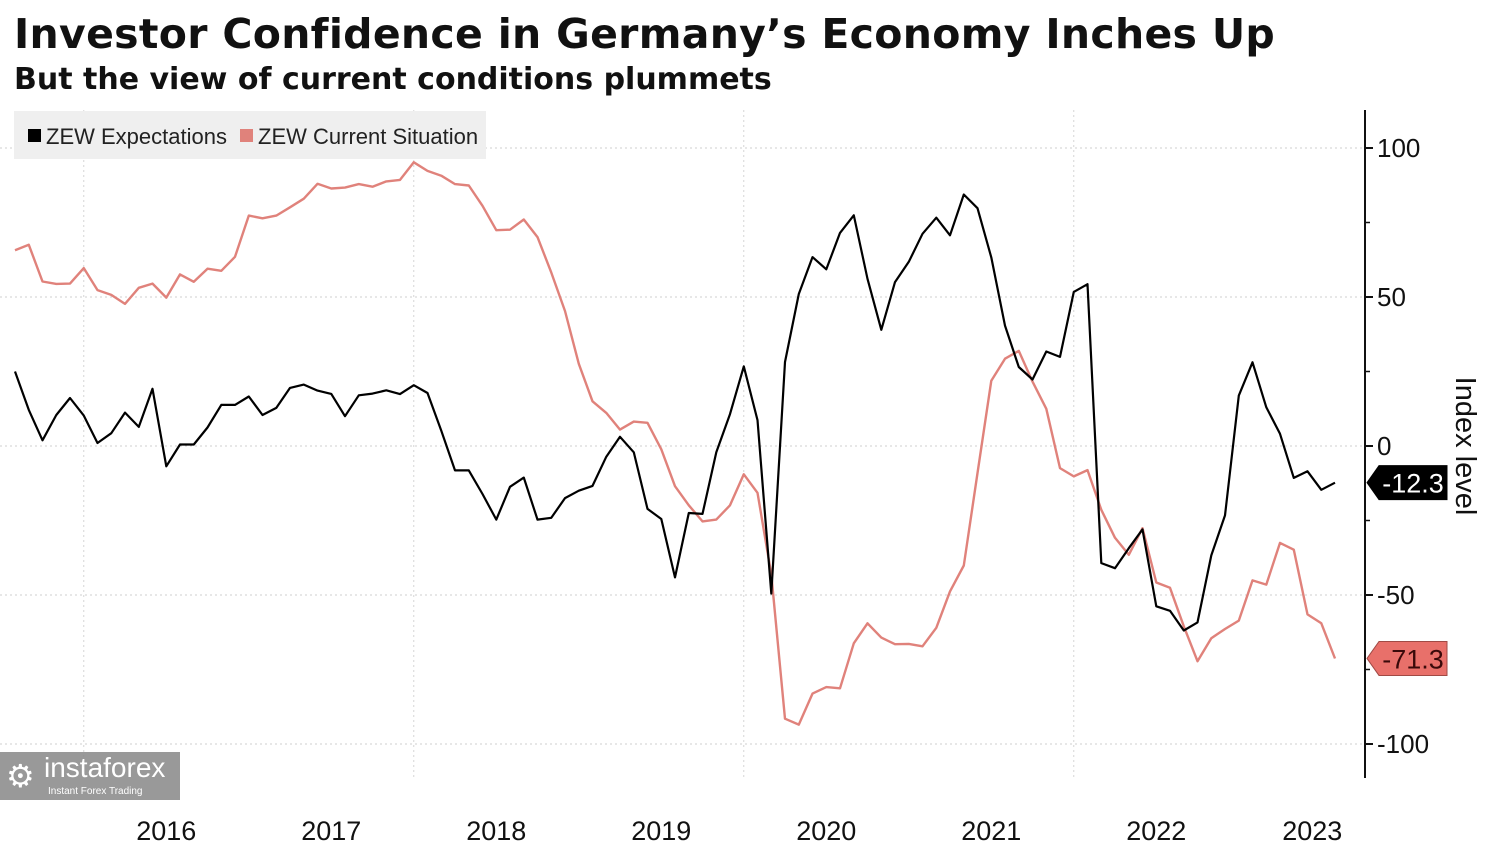 Image resolution: width=1500 pixels, height=850 pixels. Describe the element at coordinates (496, 831) in the screenshot. I see `x-tick-label: 2018` at that location.